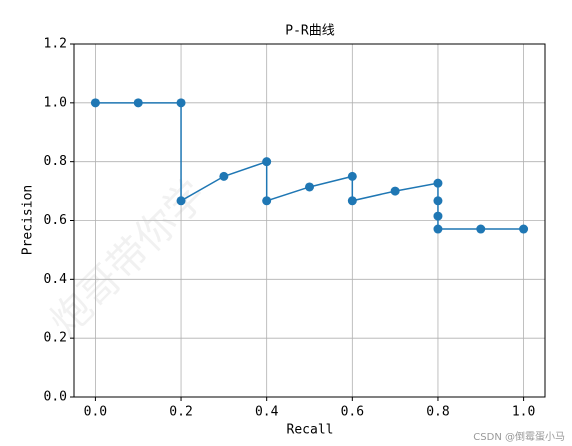 This screenshot has width=572, height=446. I want to click on y-tick-label: 0.8, so click(55, 161).